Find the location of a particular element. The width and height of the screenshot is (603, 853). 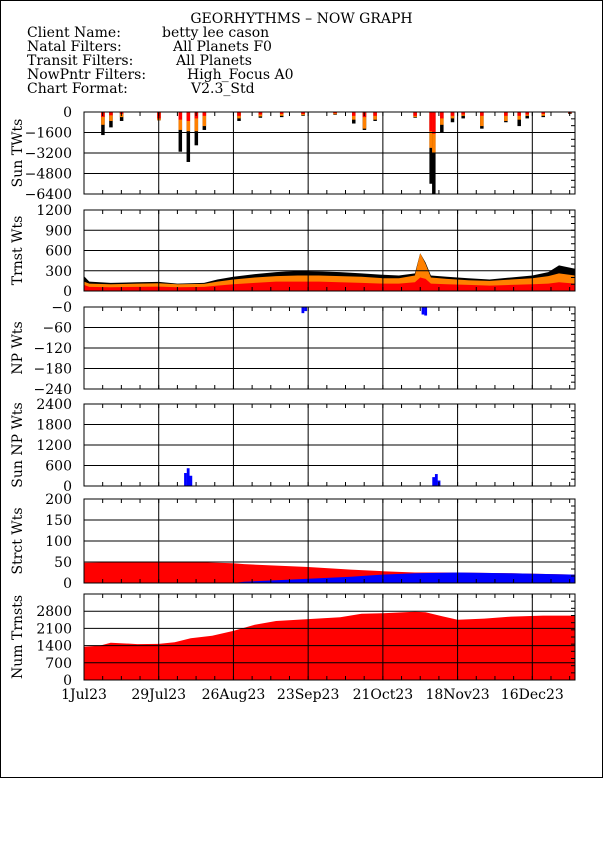

x-tick-label: 21Oct23 is located at coordinates (383, 695).